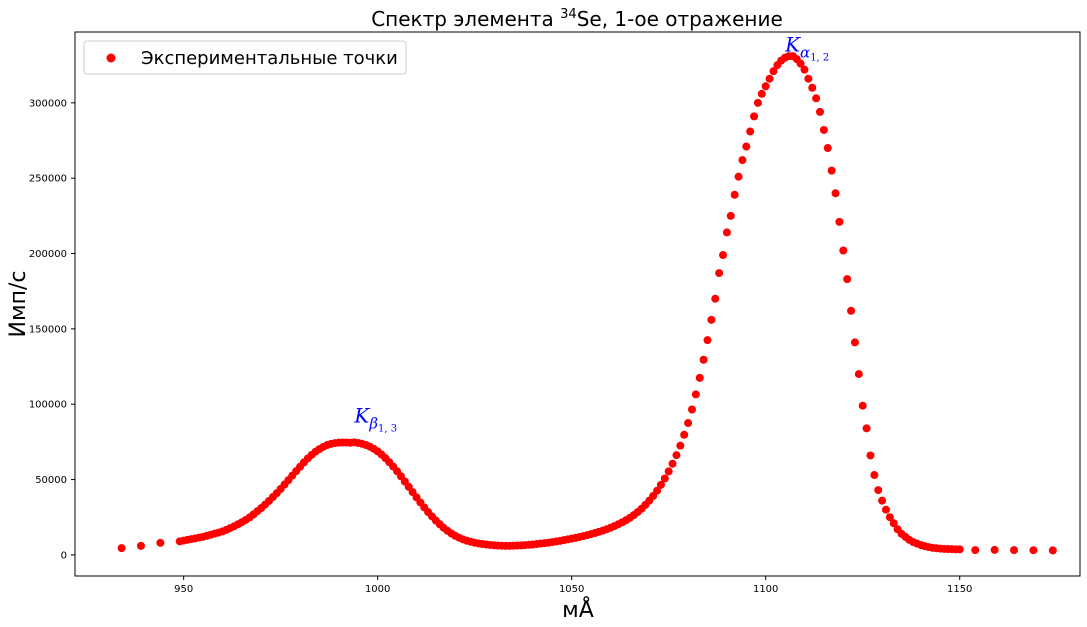 This screenshot has width=1087, height=627. I want to click on x-axis-ticks: 950 1000 1050 1100 1150, so click(573, 585).